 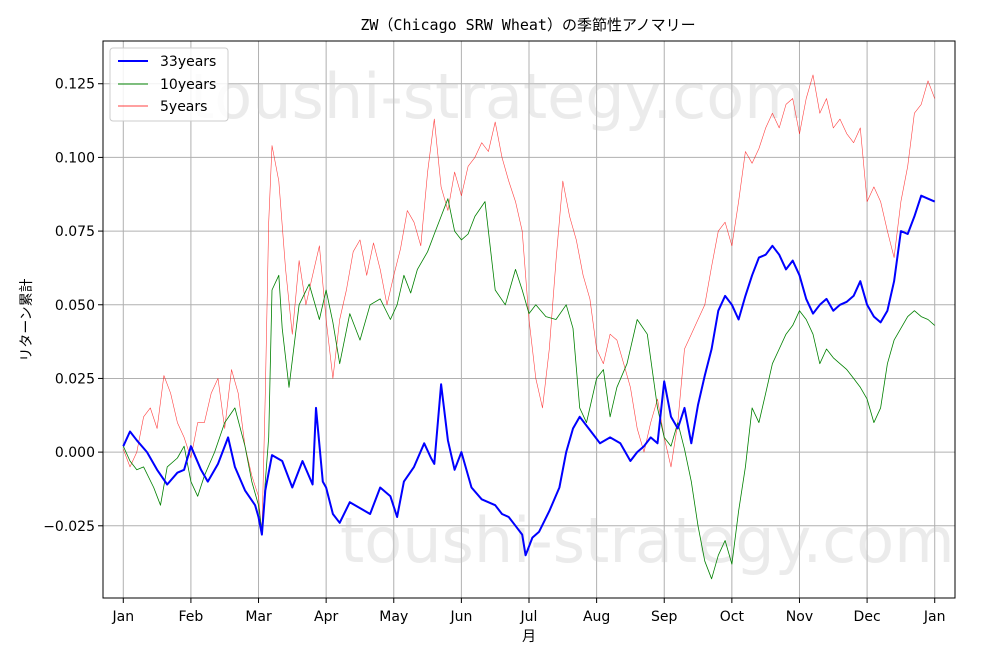 What do you see at coordinates (529, 637) in the screenshot?
I see `x-axis-label: 月` at bounding box center [529, 637].